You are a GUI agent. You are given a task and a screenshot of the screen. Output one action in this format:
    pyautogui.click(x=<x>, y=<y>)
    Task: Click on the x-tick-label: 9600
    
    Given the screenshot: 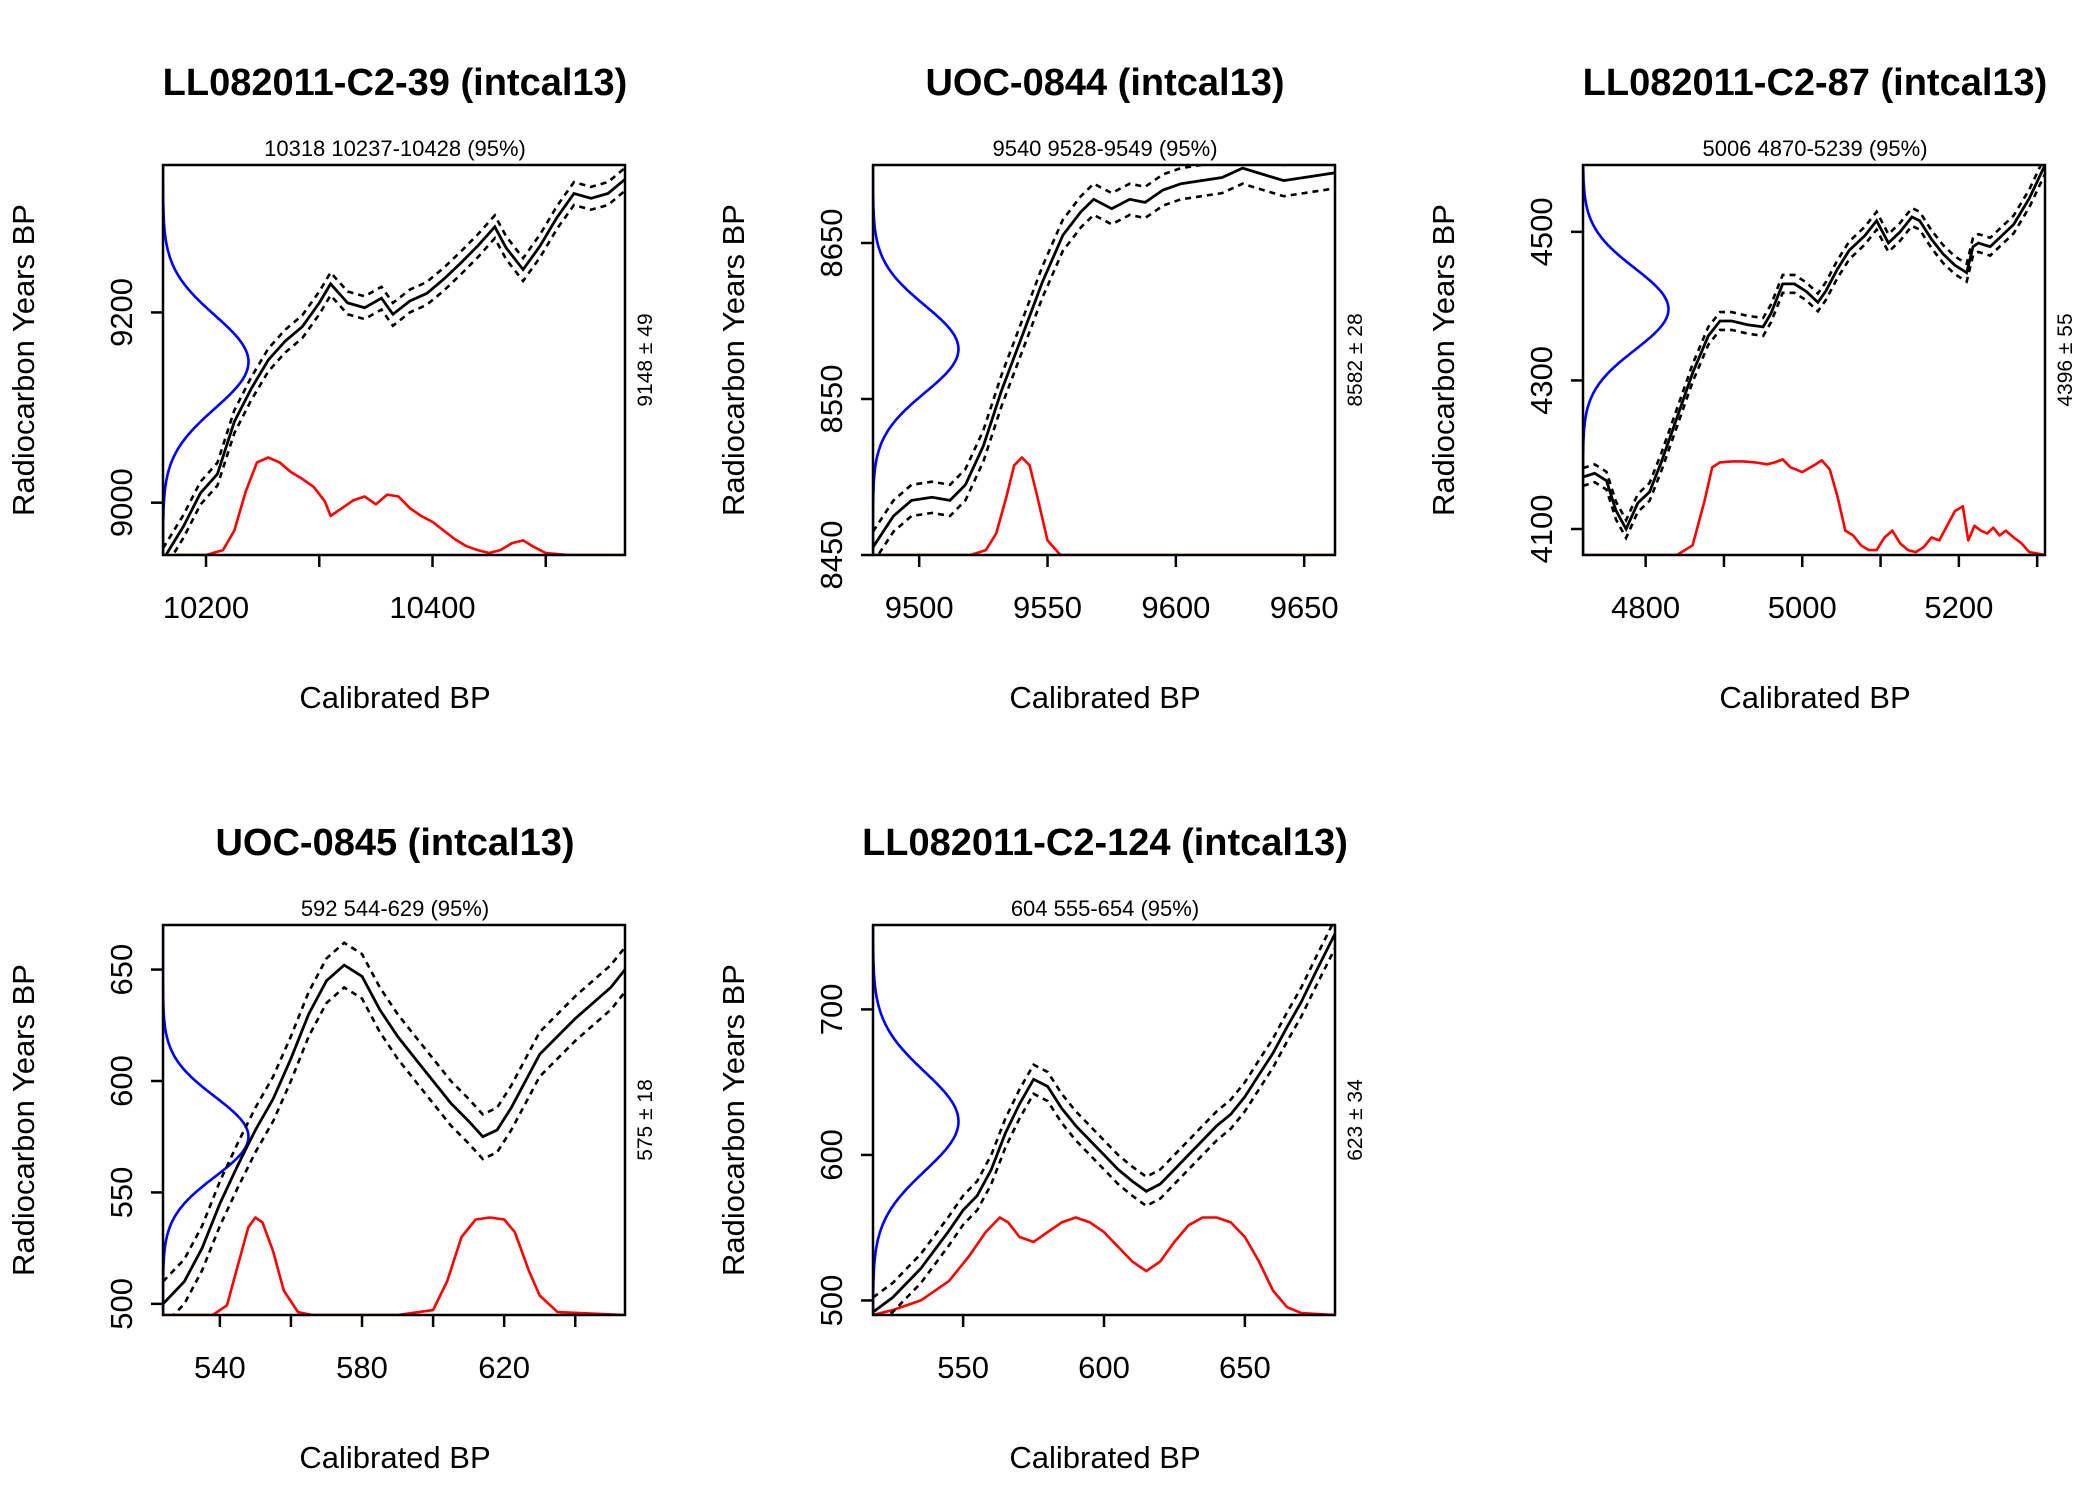 What is the action you would take?
    pyautogui.click(x=1175, y=607)
    